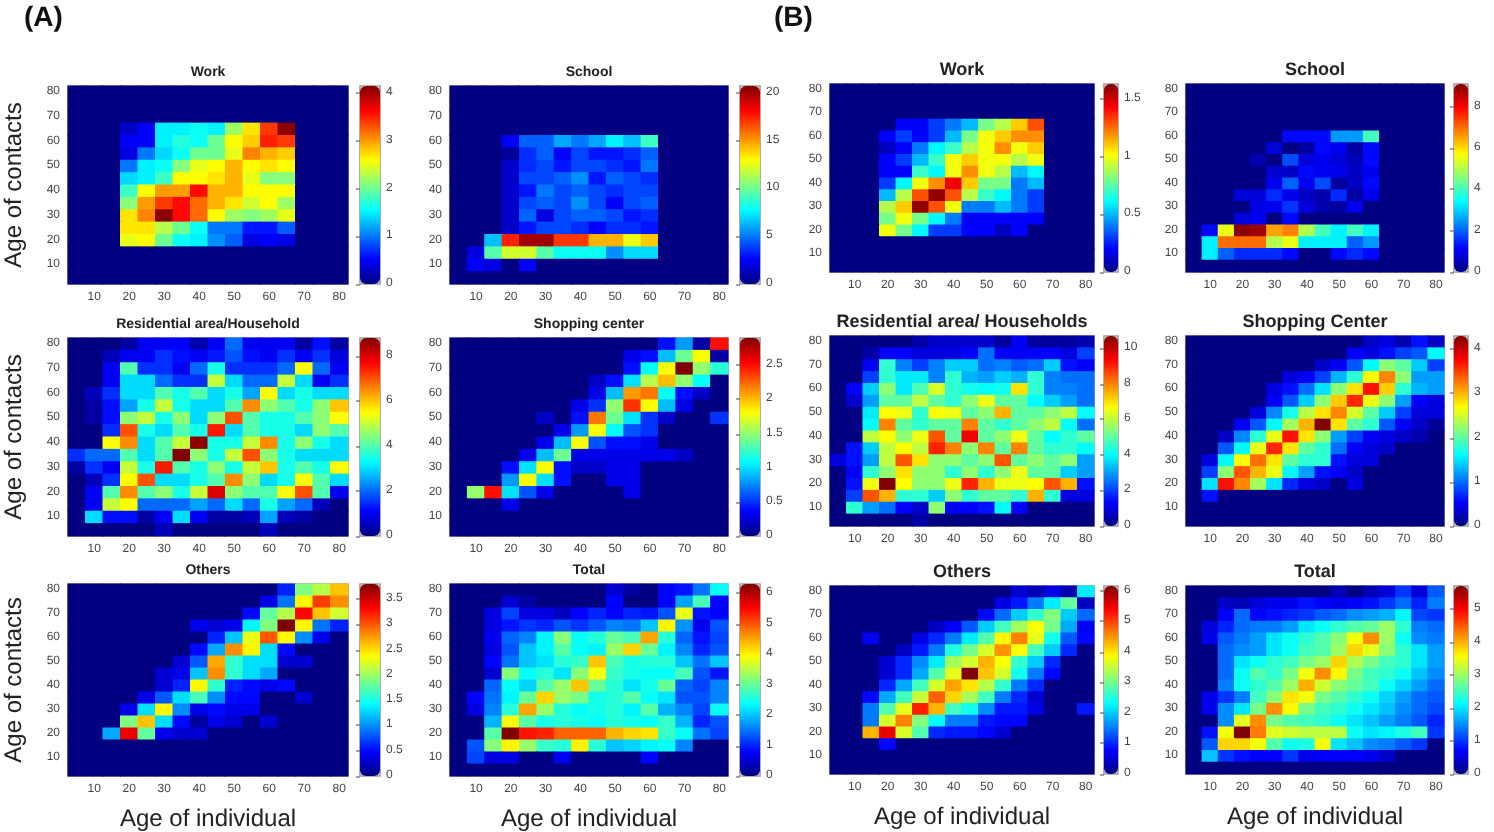  What do you see at coordinates (793, 16) in the screenshot?
I see `text: (B)` at bounding box center [793, 16].